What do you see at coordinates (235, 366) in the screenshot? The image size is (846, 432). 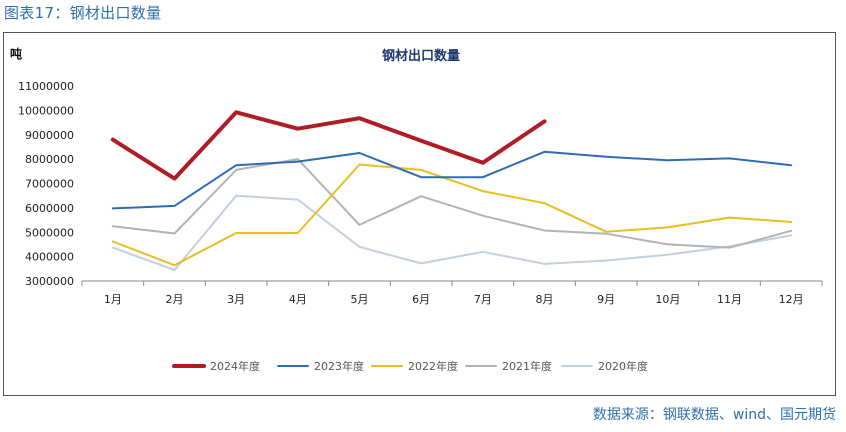 I see `legend-label: 2024年度` at bounding box center [235, 366].